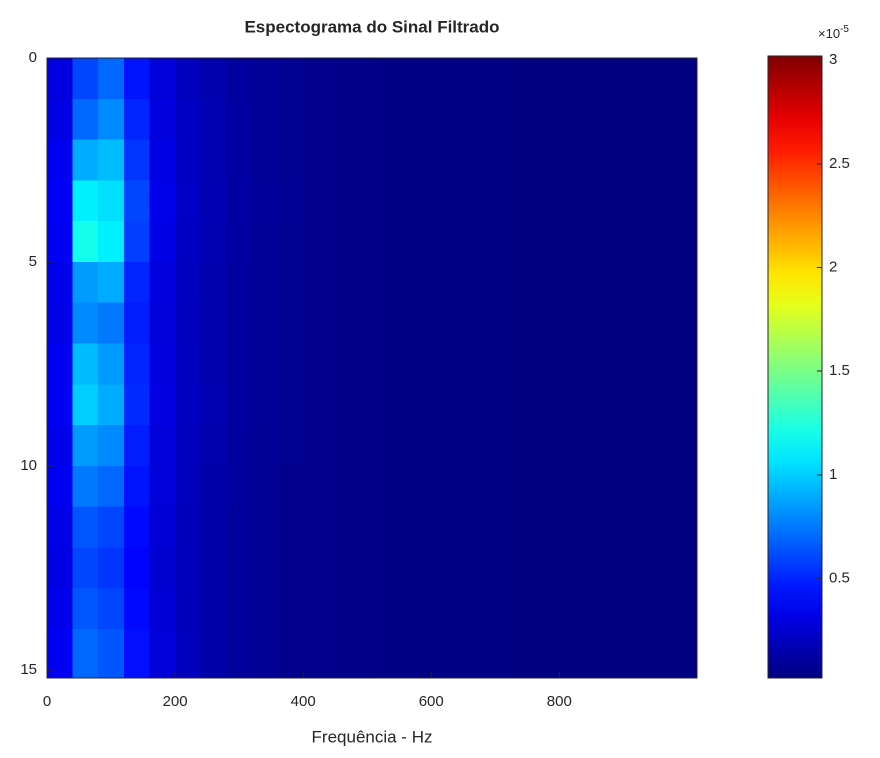 The image size is (880, 758). I want to click on x-tick-label: 400, so click(303, 701).